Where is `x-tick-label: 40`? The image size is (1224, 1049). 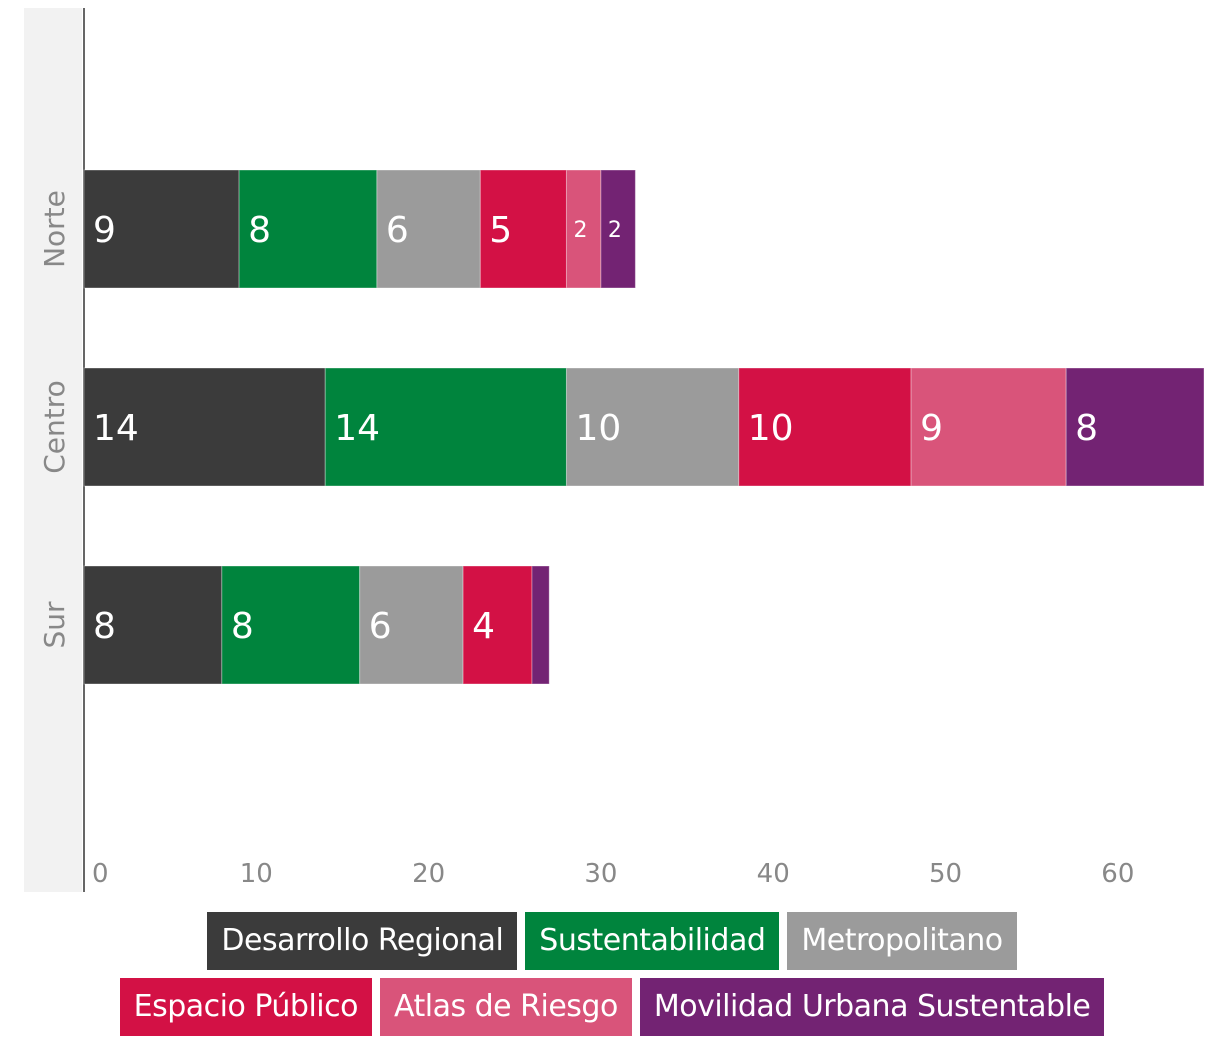
x-tick-label: 40 is located at coordinates (773, 874).